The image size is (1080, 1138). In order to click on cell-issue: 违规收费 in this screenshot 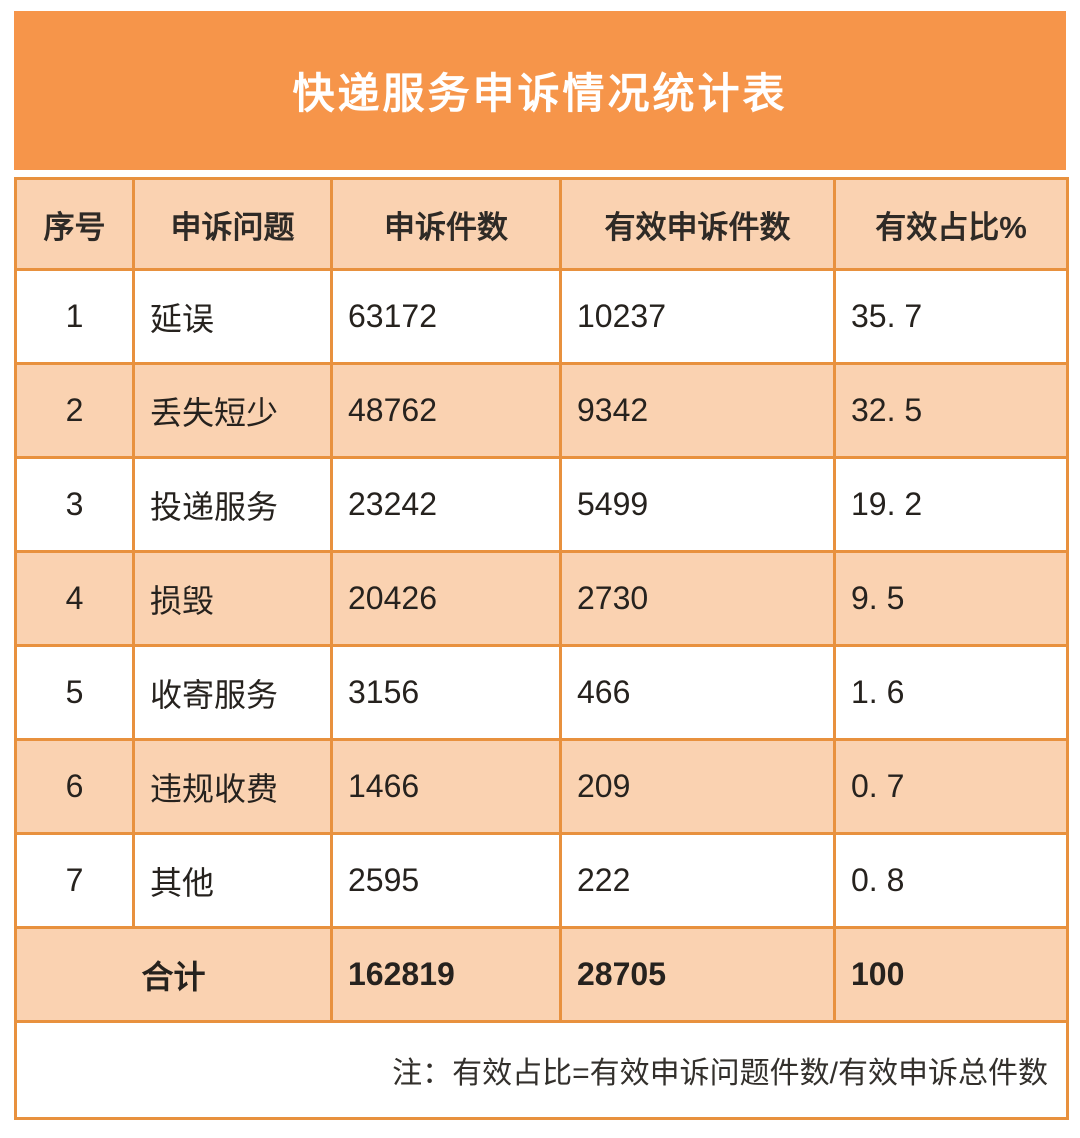, I will do `click(232, 786)`.